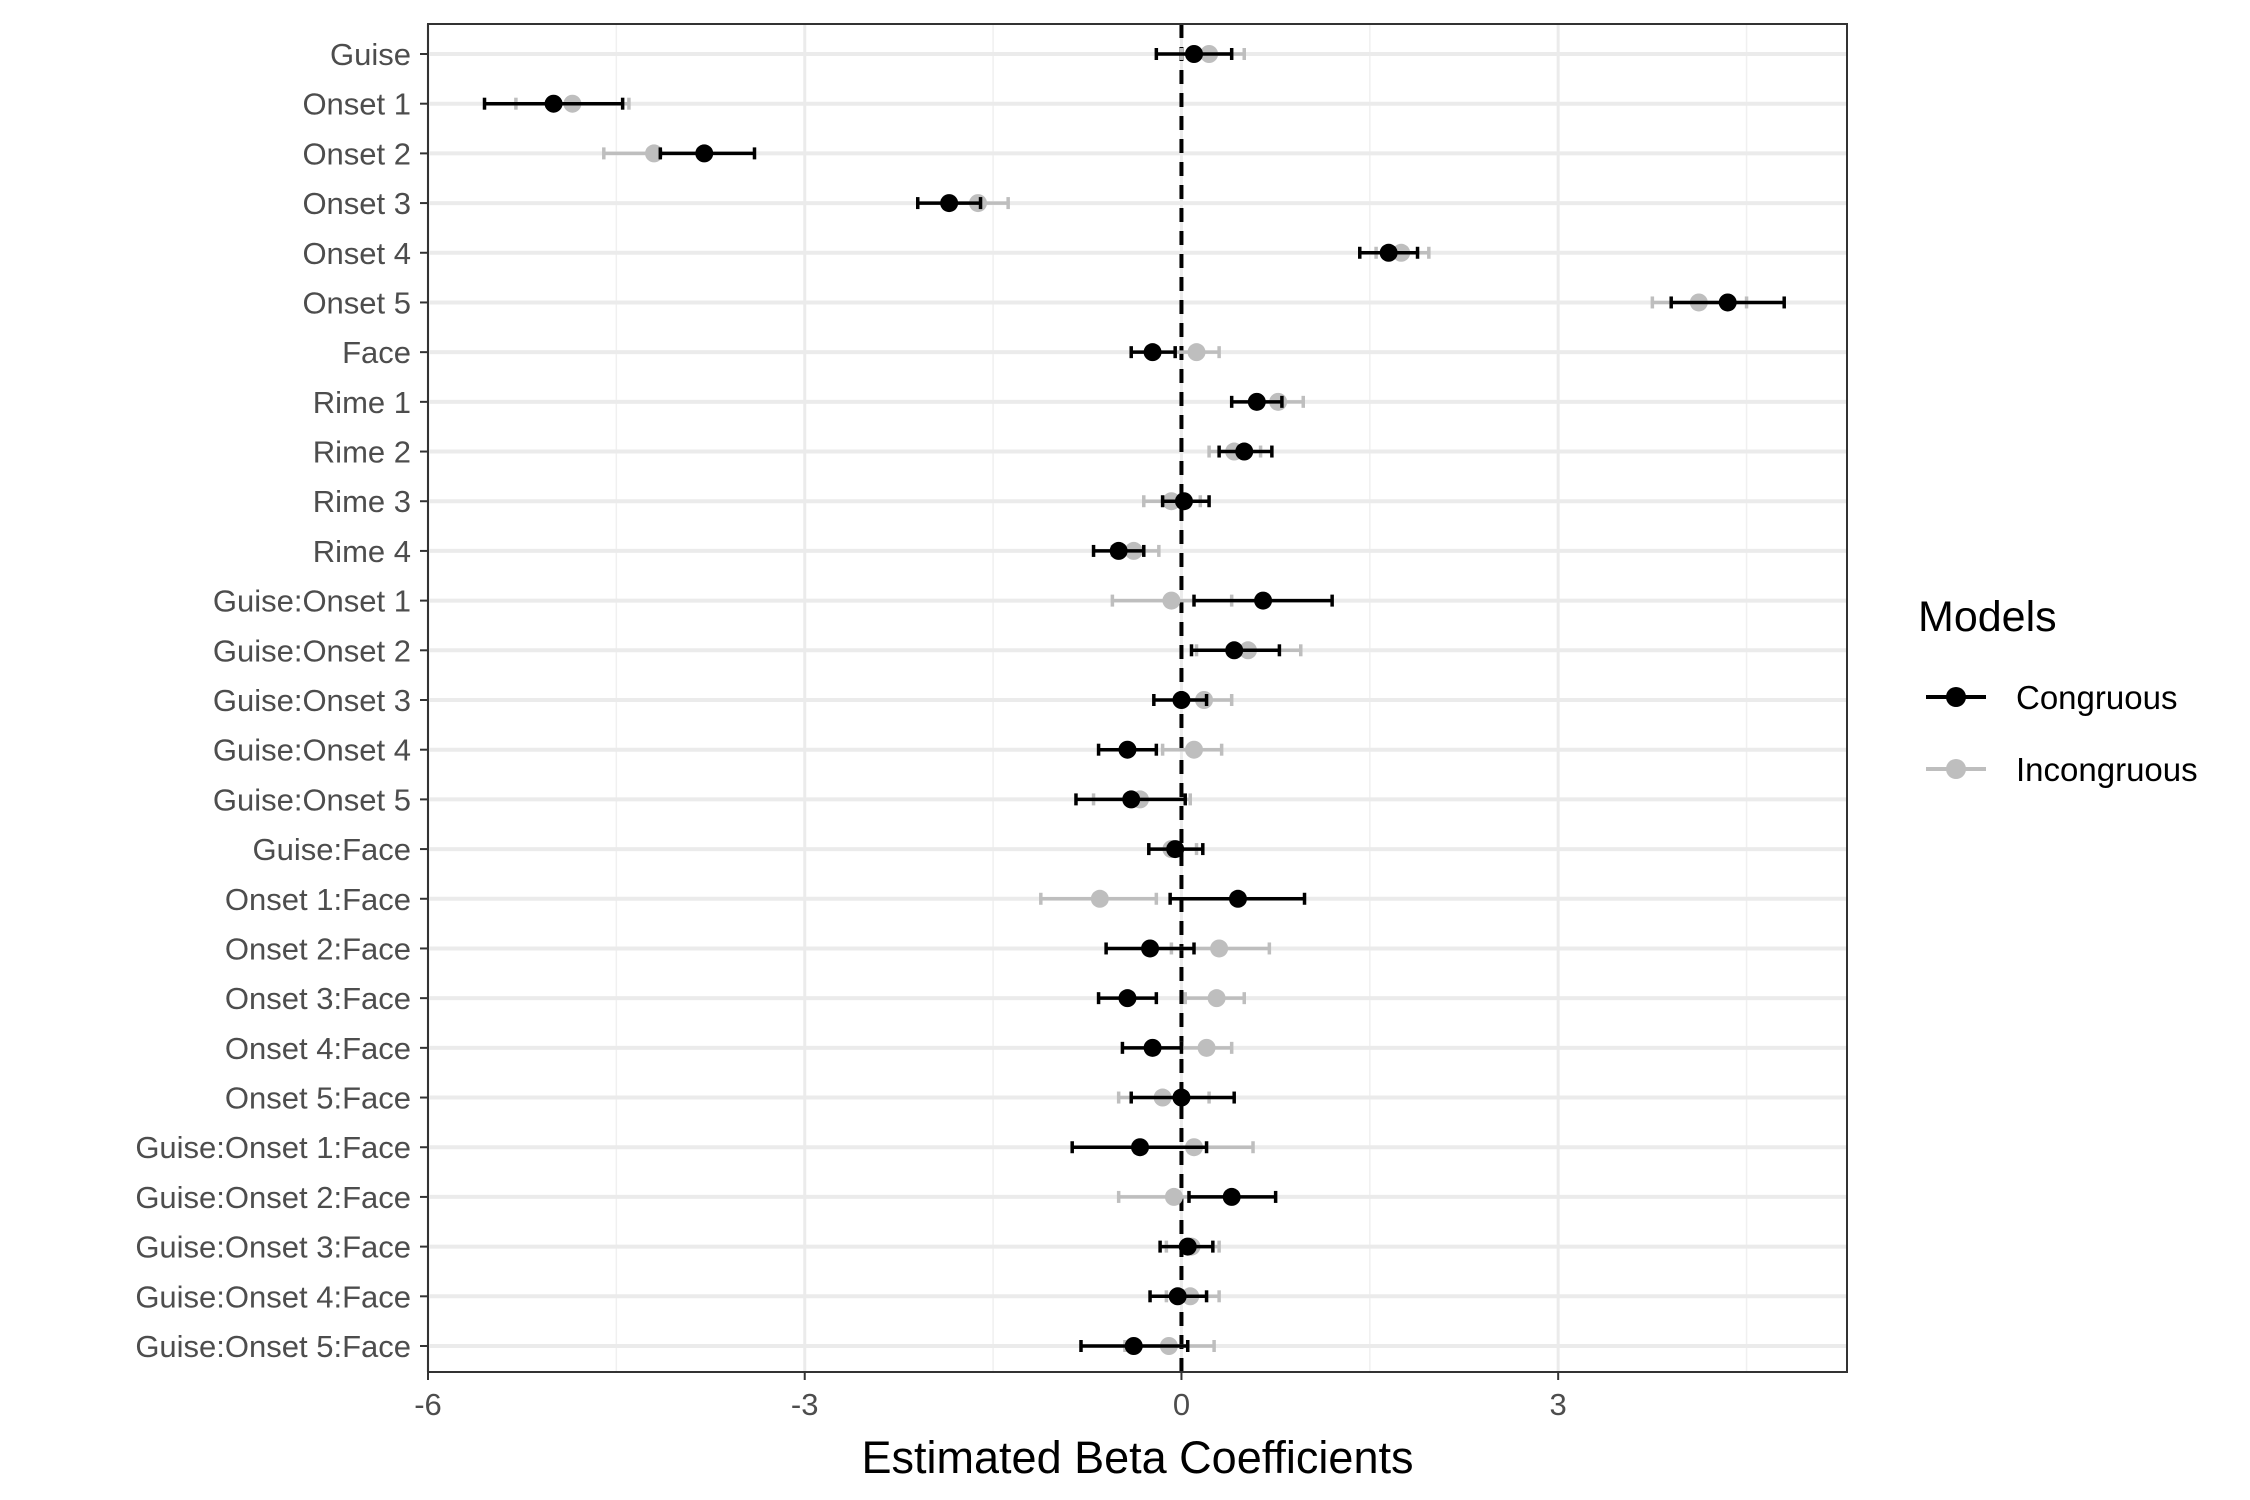 The image size is (2250, 1500). I want to click on y-tick-label: Onset 2, so click(356, 153).